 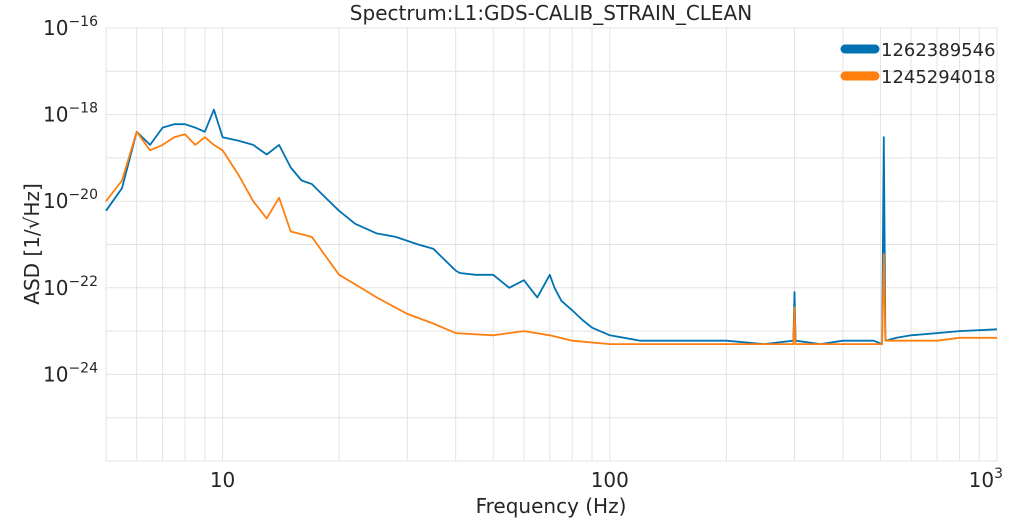 I want to click on x-tick-label: 10³, so click(x=986, y=479).